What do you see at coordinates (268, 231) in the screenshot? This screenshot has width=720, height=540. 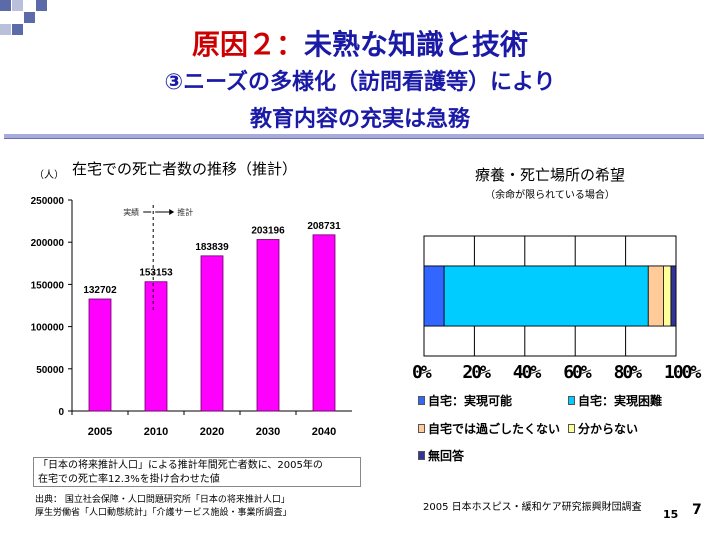 I see `data-label-2030: 203196` at bounding box center [268, 231].